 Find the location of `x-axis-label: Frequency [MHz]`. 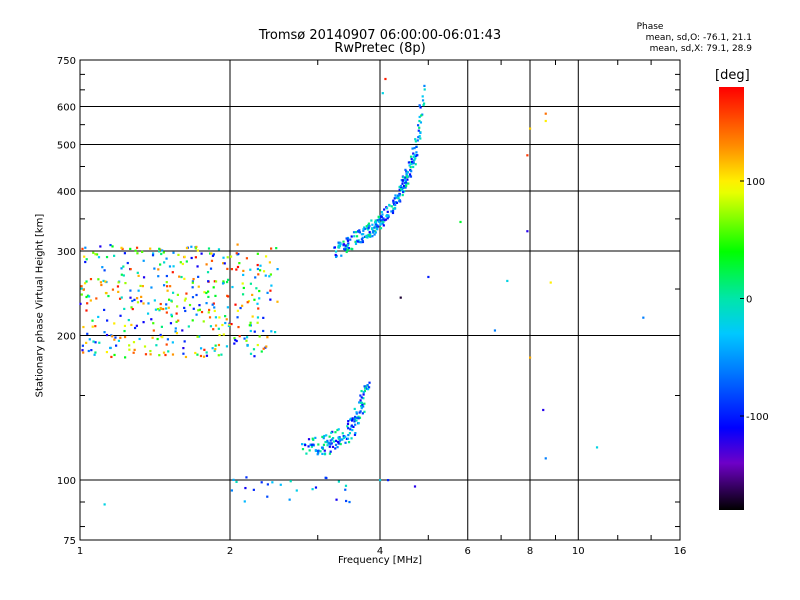

x-axis-label: Frequency [MHz] is located at coordinates (380, 560).